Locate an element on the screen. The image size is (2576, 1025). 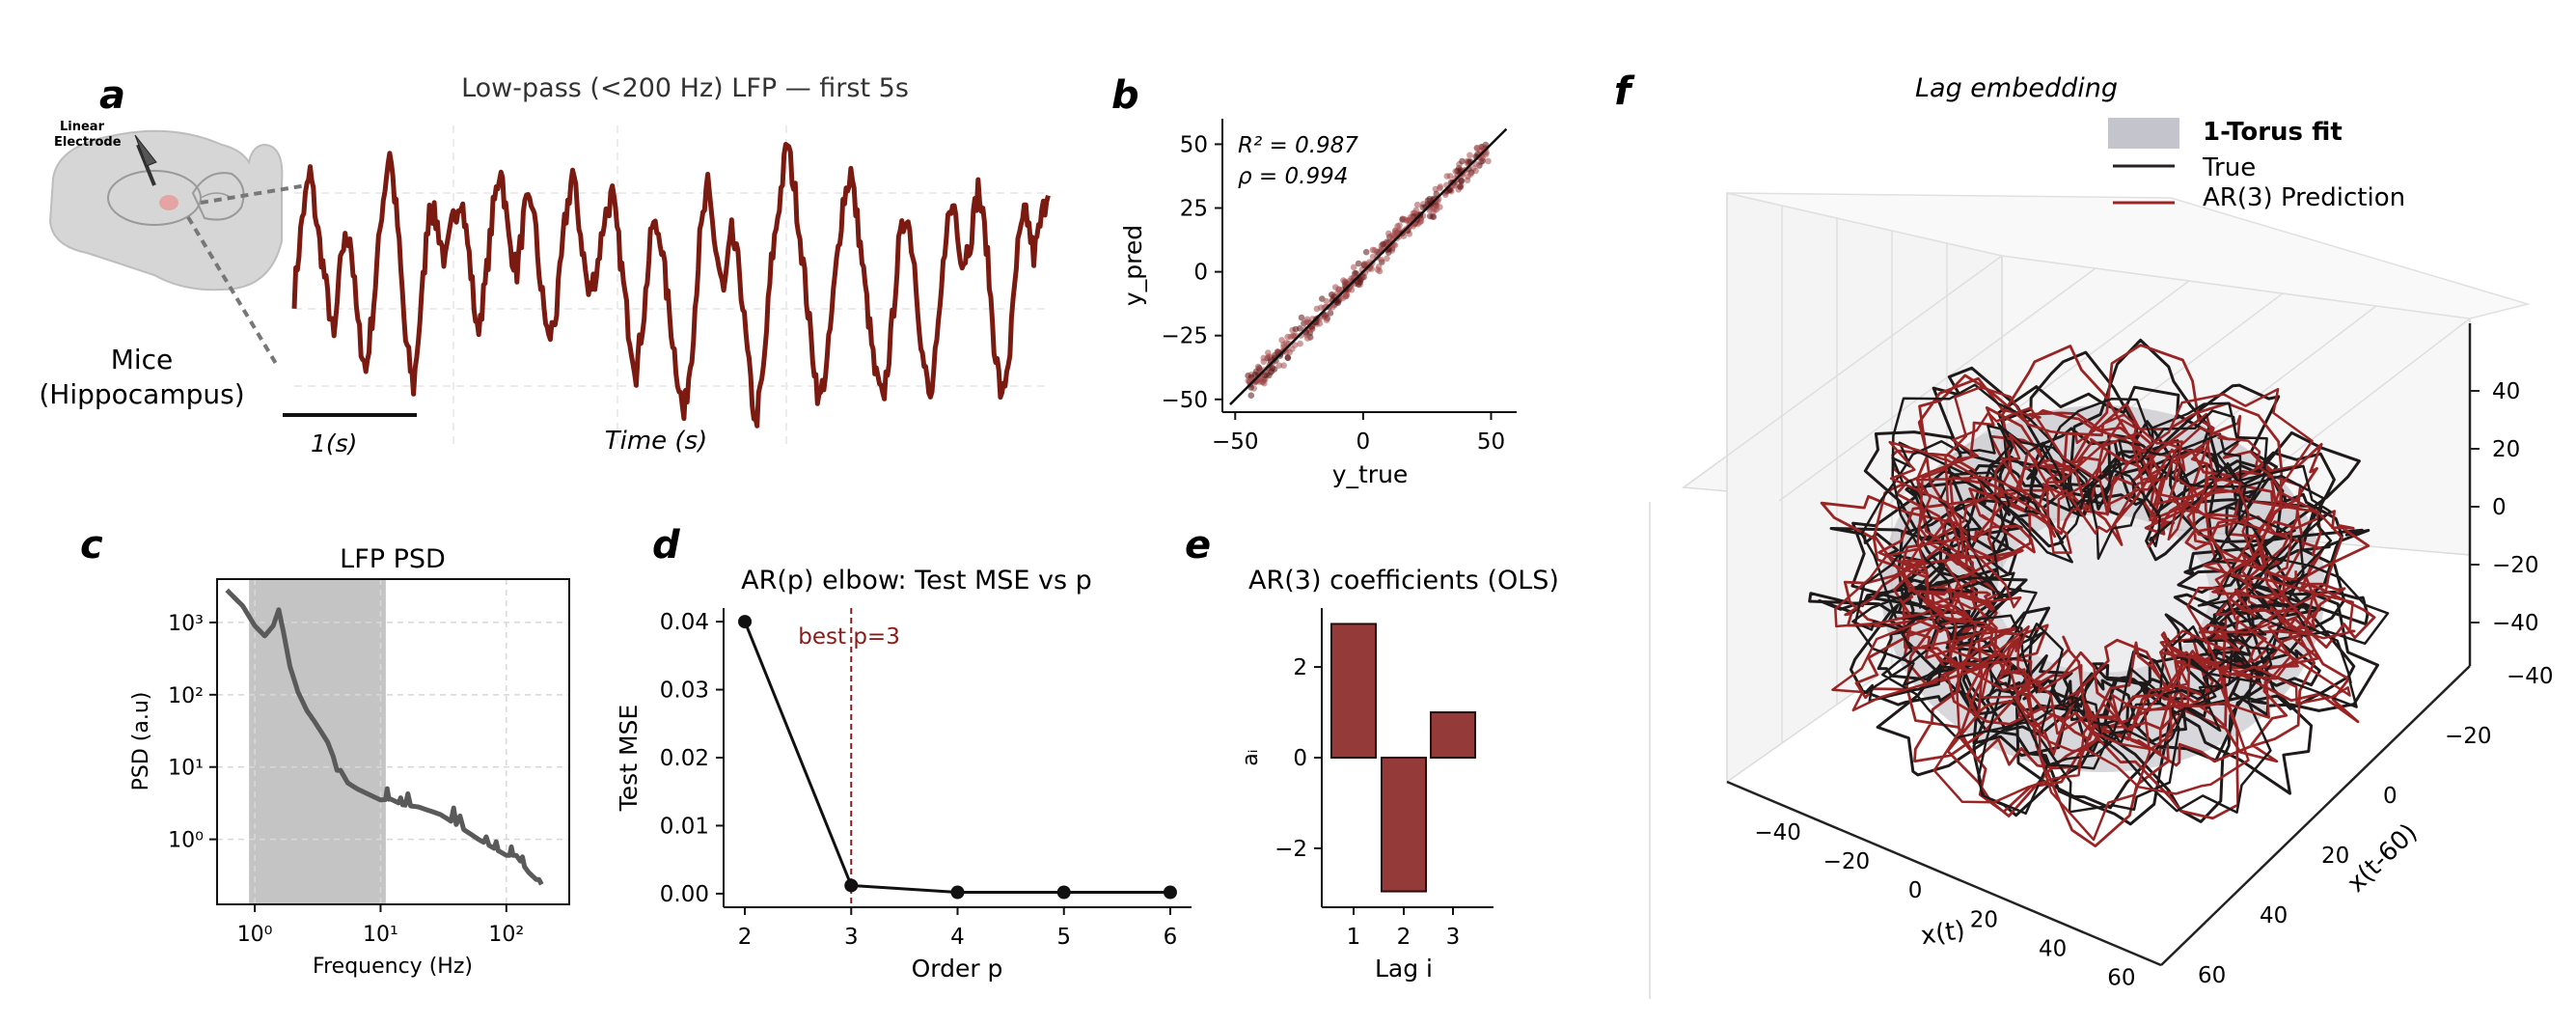
psd-y-axis-label: PSD (a.u) is located at coordinates (141, 741).